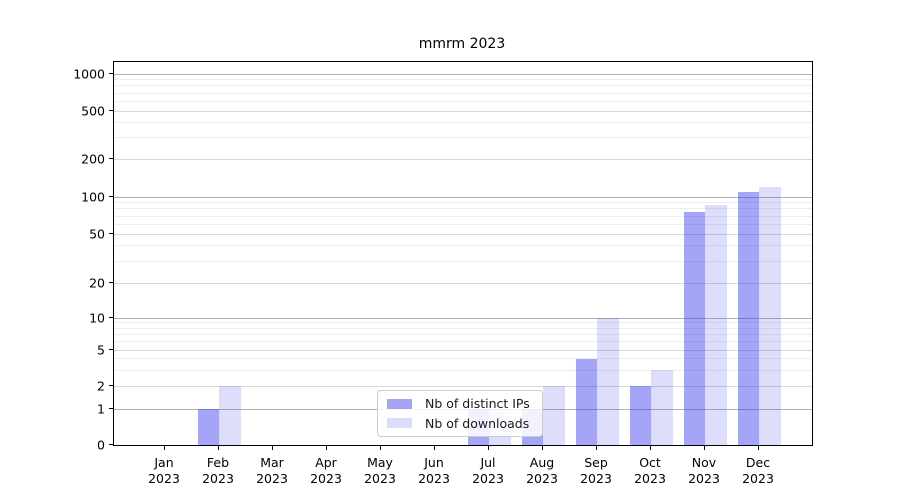 This screenshot has width=900, height=500. I want to click on legend: Nb of distinct IPs Nb of downloads, so click(460, 413).